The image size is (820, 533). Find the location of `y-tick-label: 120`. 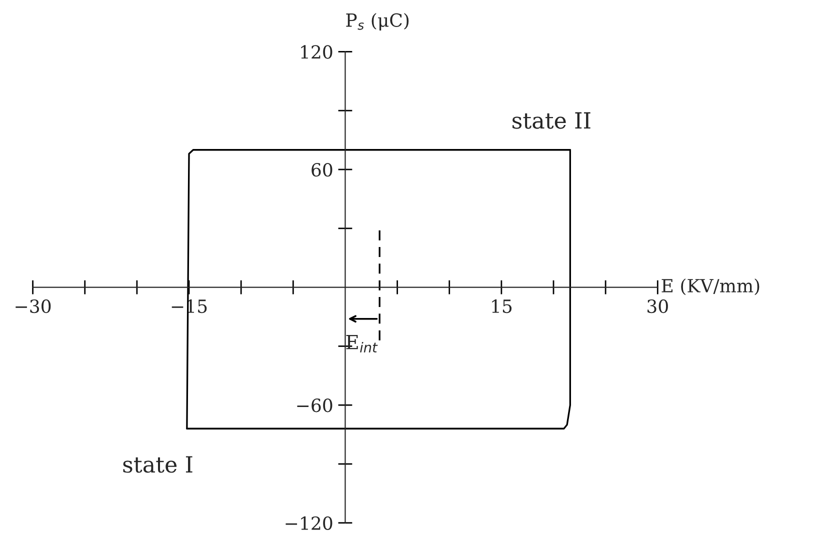

y-tick-label: 120 is located at coordinates (316, 52).